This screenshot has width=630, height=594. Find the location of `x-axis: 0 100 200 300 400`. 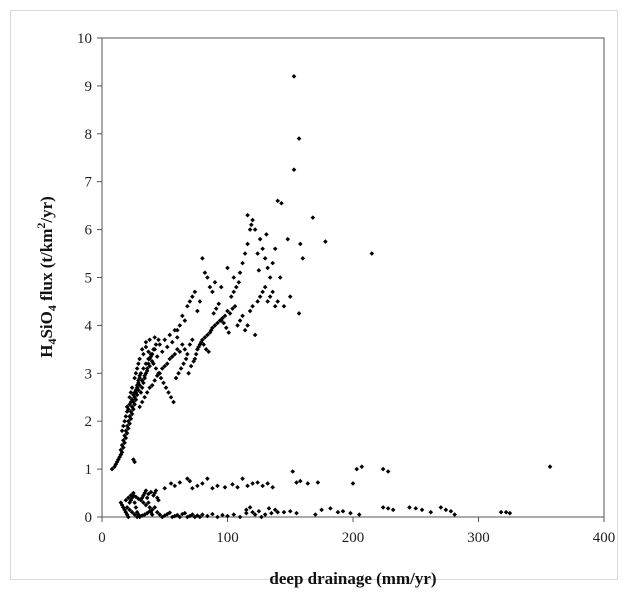

x-axis: 0 100 200 300 400 is located at coordinates (356, 531).